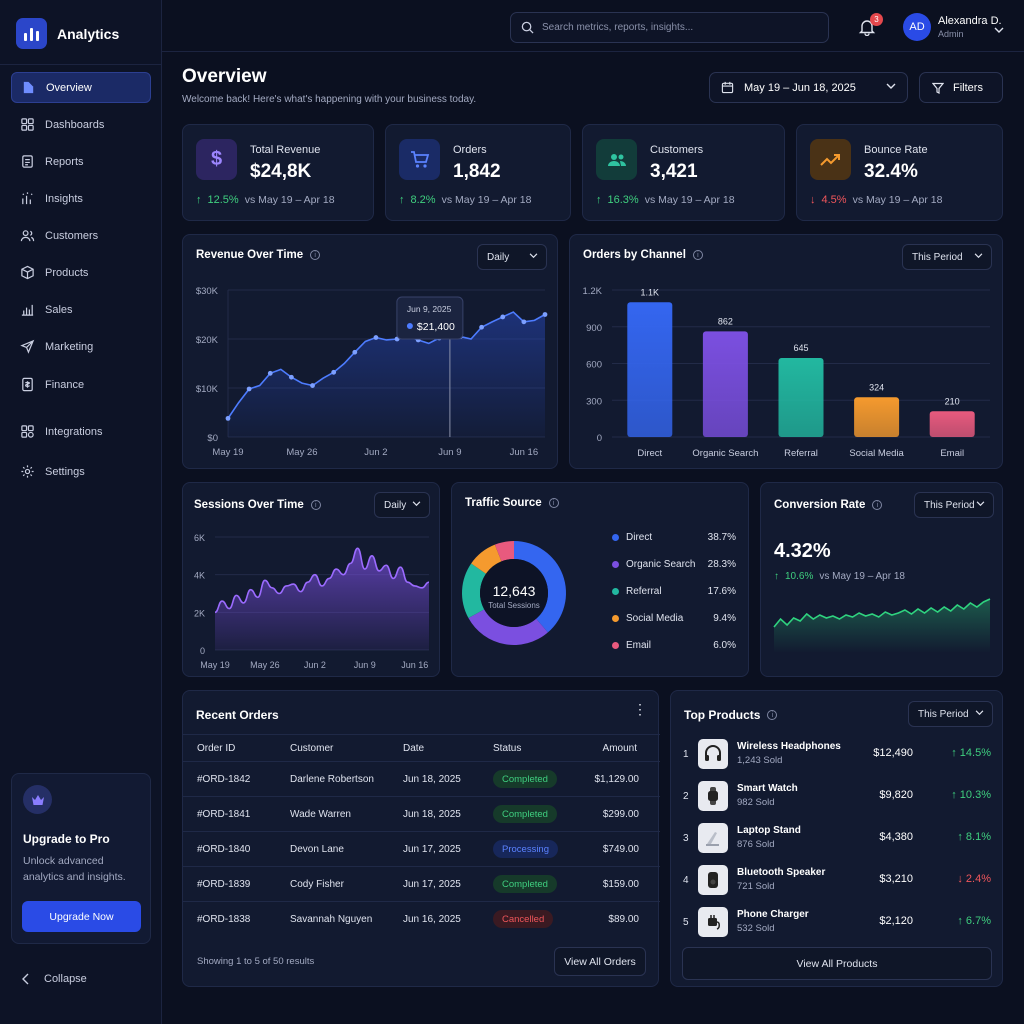  What do you see at coordinates (402, 505) in the screenshot?
I see `sessions-period-dropdown: Daily` at bounding box center [402, 505].